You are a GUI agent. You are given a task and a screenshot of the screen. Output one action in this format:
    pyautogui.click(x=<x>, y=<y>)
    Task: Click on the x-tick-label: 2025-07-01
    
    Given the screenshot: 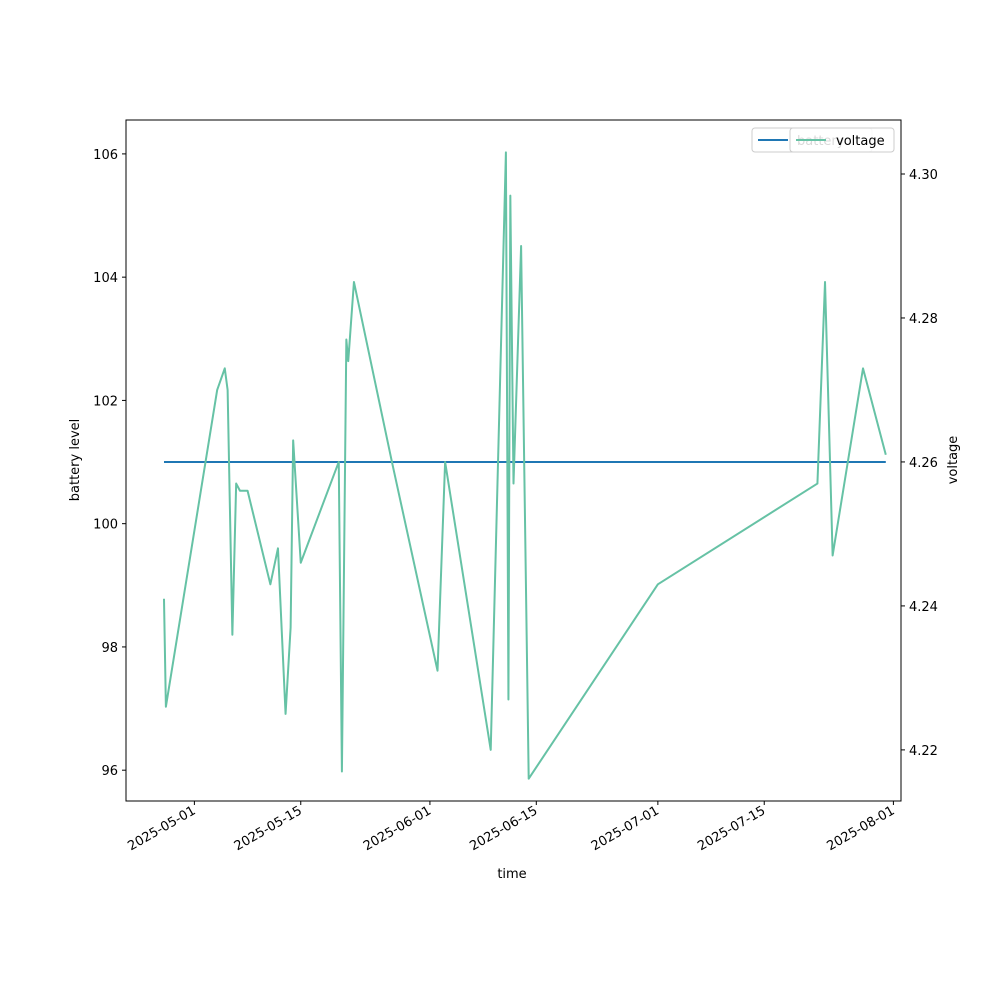 What is the action you would take?
    pyautogui.click(x=625, y=828)
    